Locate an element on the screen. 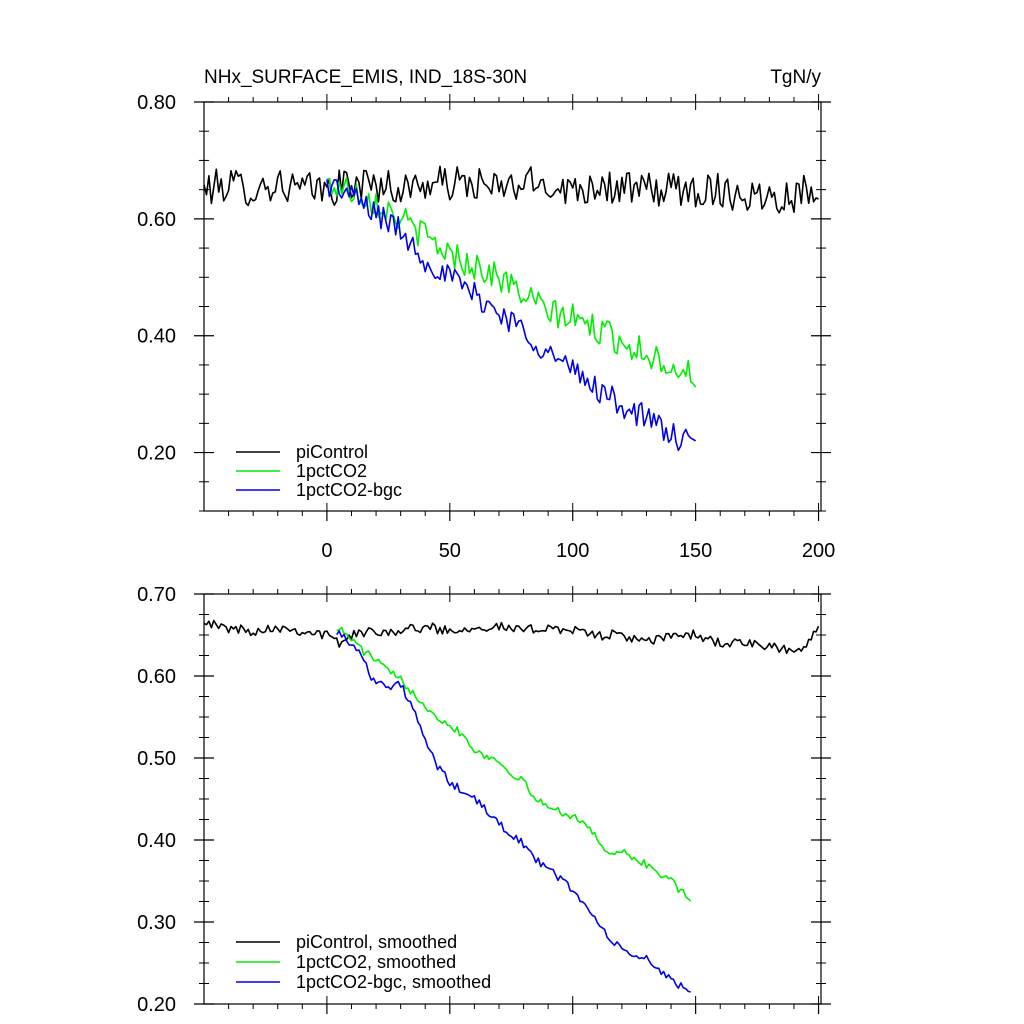 This screenshot has height=1024, width=1024. series-line-1pctco2-smoothed is located at coordinates (514, 764).